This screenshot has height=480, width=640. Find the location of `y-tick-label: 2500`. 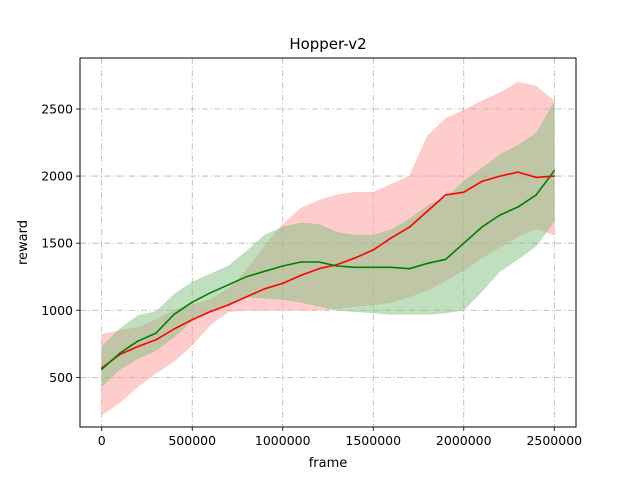

y-tick-label: 2500 is located at coordinates (57, 108).